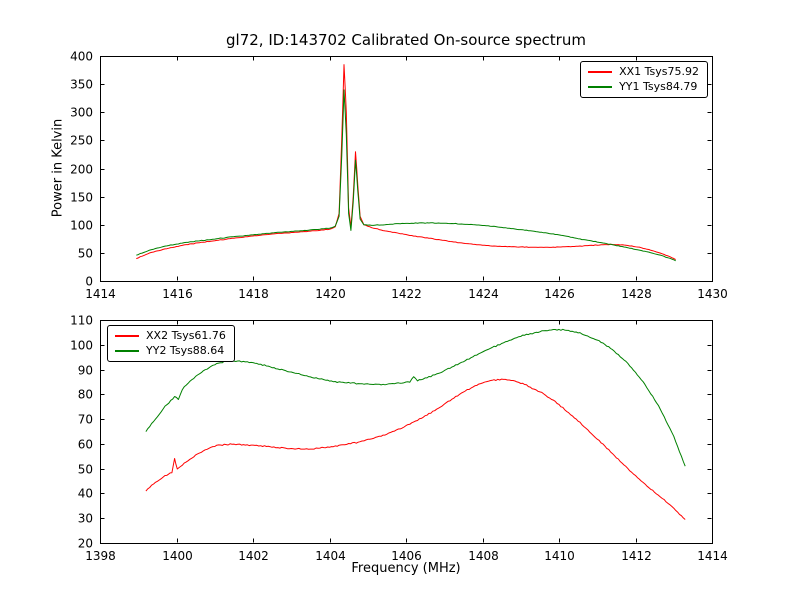 The height and width of the screenshot is (600, 800). I want to click on y-tick-label: 350, so click(81, 85).